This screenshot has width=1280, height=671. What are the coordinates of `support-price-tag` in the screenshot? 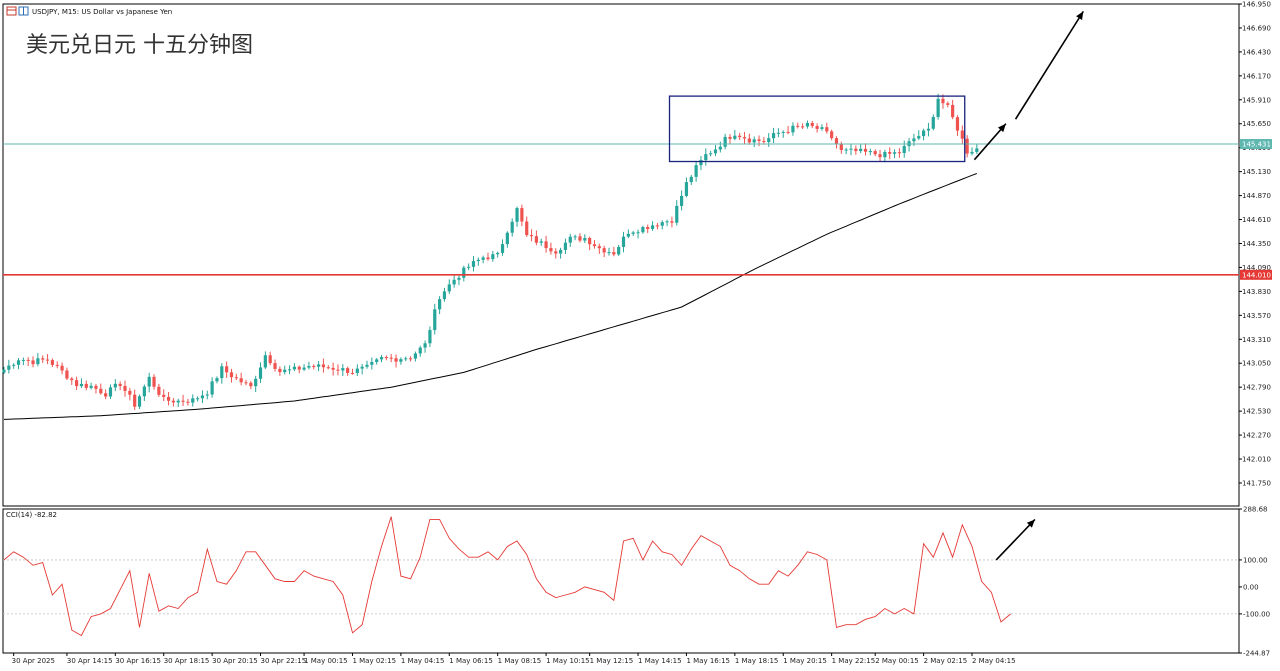 It's located at (1256, 274).